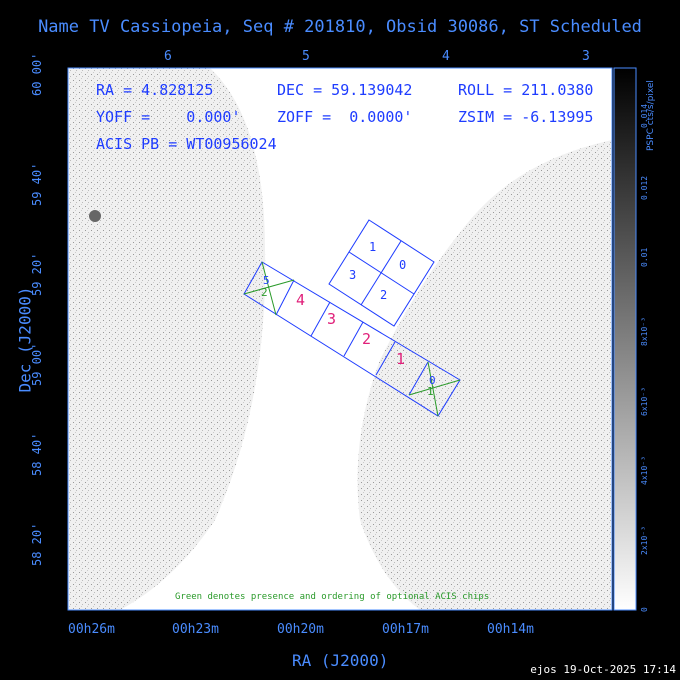 The height and width of the screenshot is (680, 680). What do you see at coordinates (91, 629) in the screenshot?
I see `bottom-tick: 00h26m` at bounding box center [91, 629].